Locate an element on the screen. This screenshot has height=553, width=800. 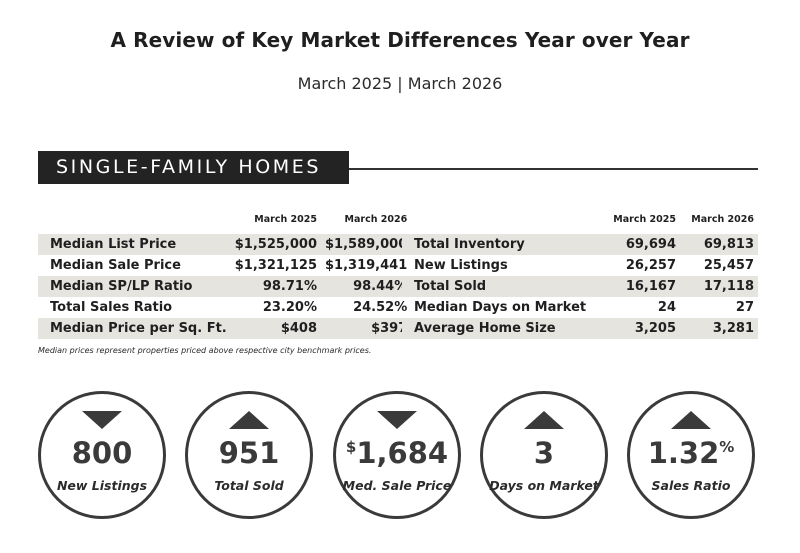
kpi-label: Days on Market is located at coordinates (544, 485).